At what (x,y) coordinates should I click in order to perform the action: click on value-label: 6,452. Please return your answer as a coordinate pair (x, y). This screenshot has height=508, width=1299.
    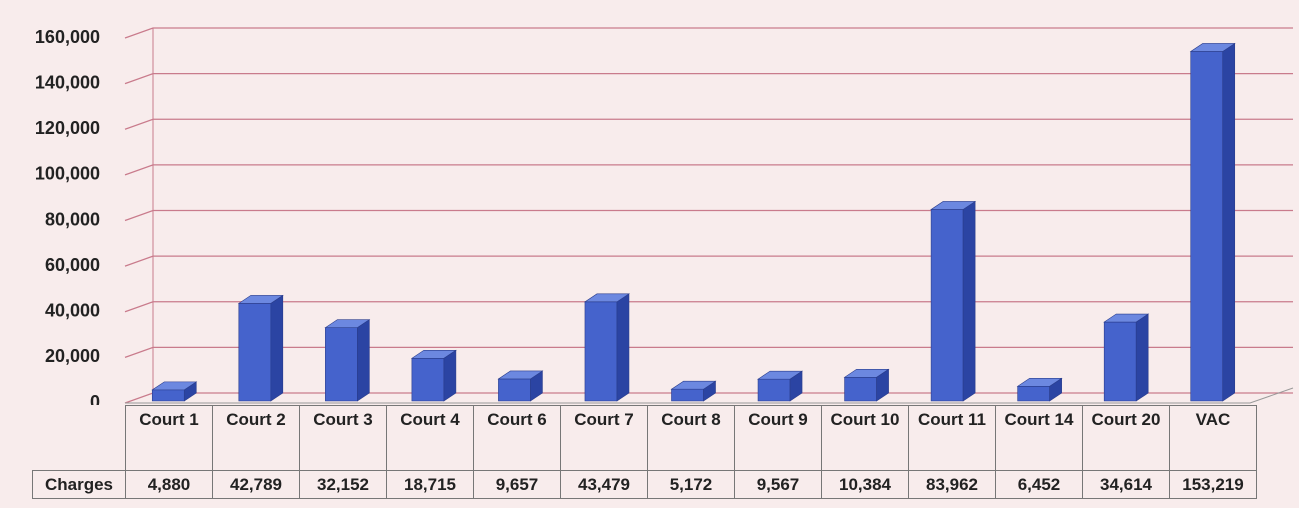
    Looking at the image, I should click on (1039, 484).